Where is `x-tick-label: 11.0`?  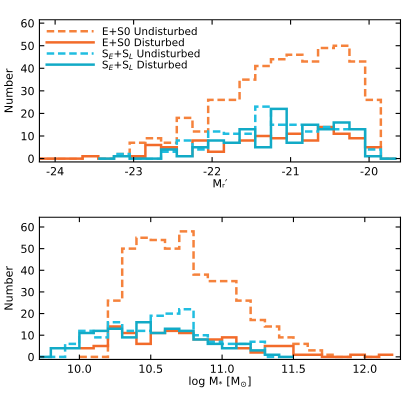
x-tick-label: 11.0 is located at coordinates (222, 368).